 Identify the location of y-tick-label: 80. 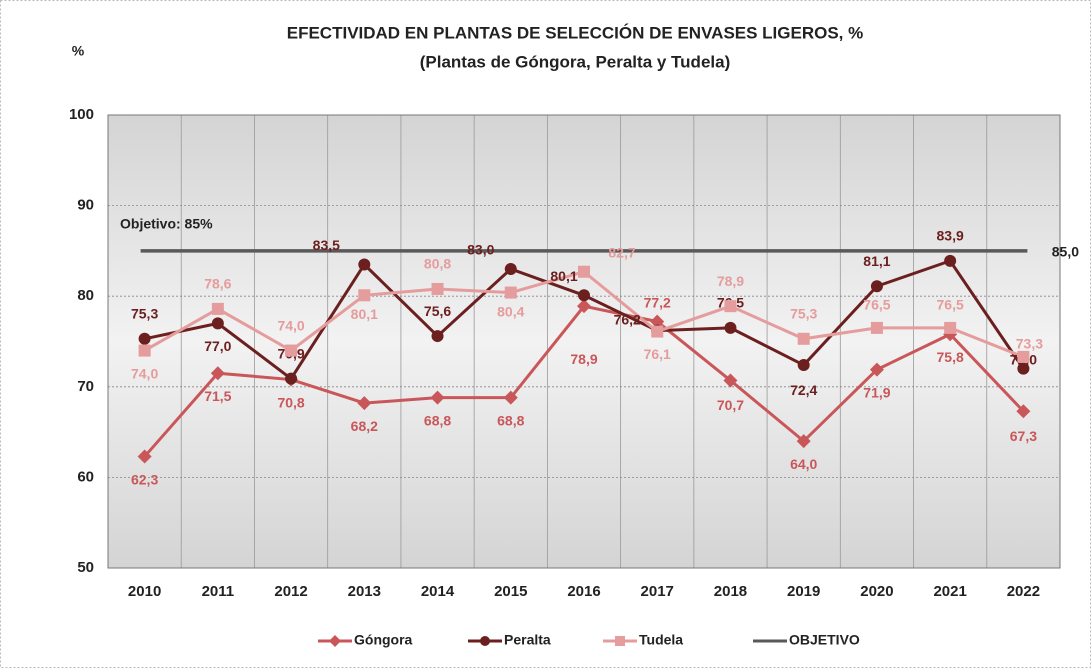
(85, 295).